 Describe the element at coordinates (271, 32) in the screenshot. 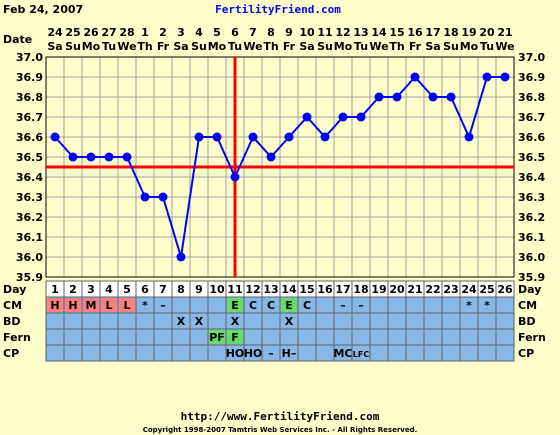

I see `x-date-label: 8` at that location.